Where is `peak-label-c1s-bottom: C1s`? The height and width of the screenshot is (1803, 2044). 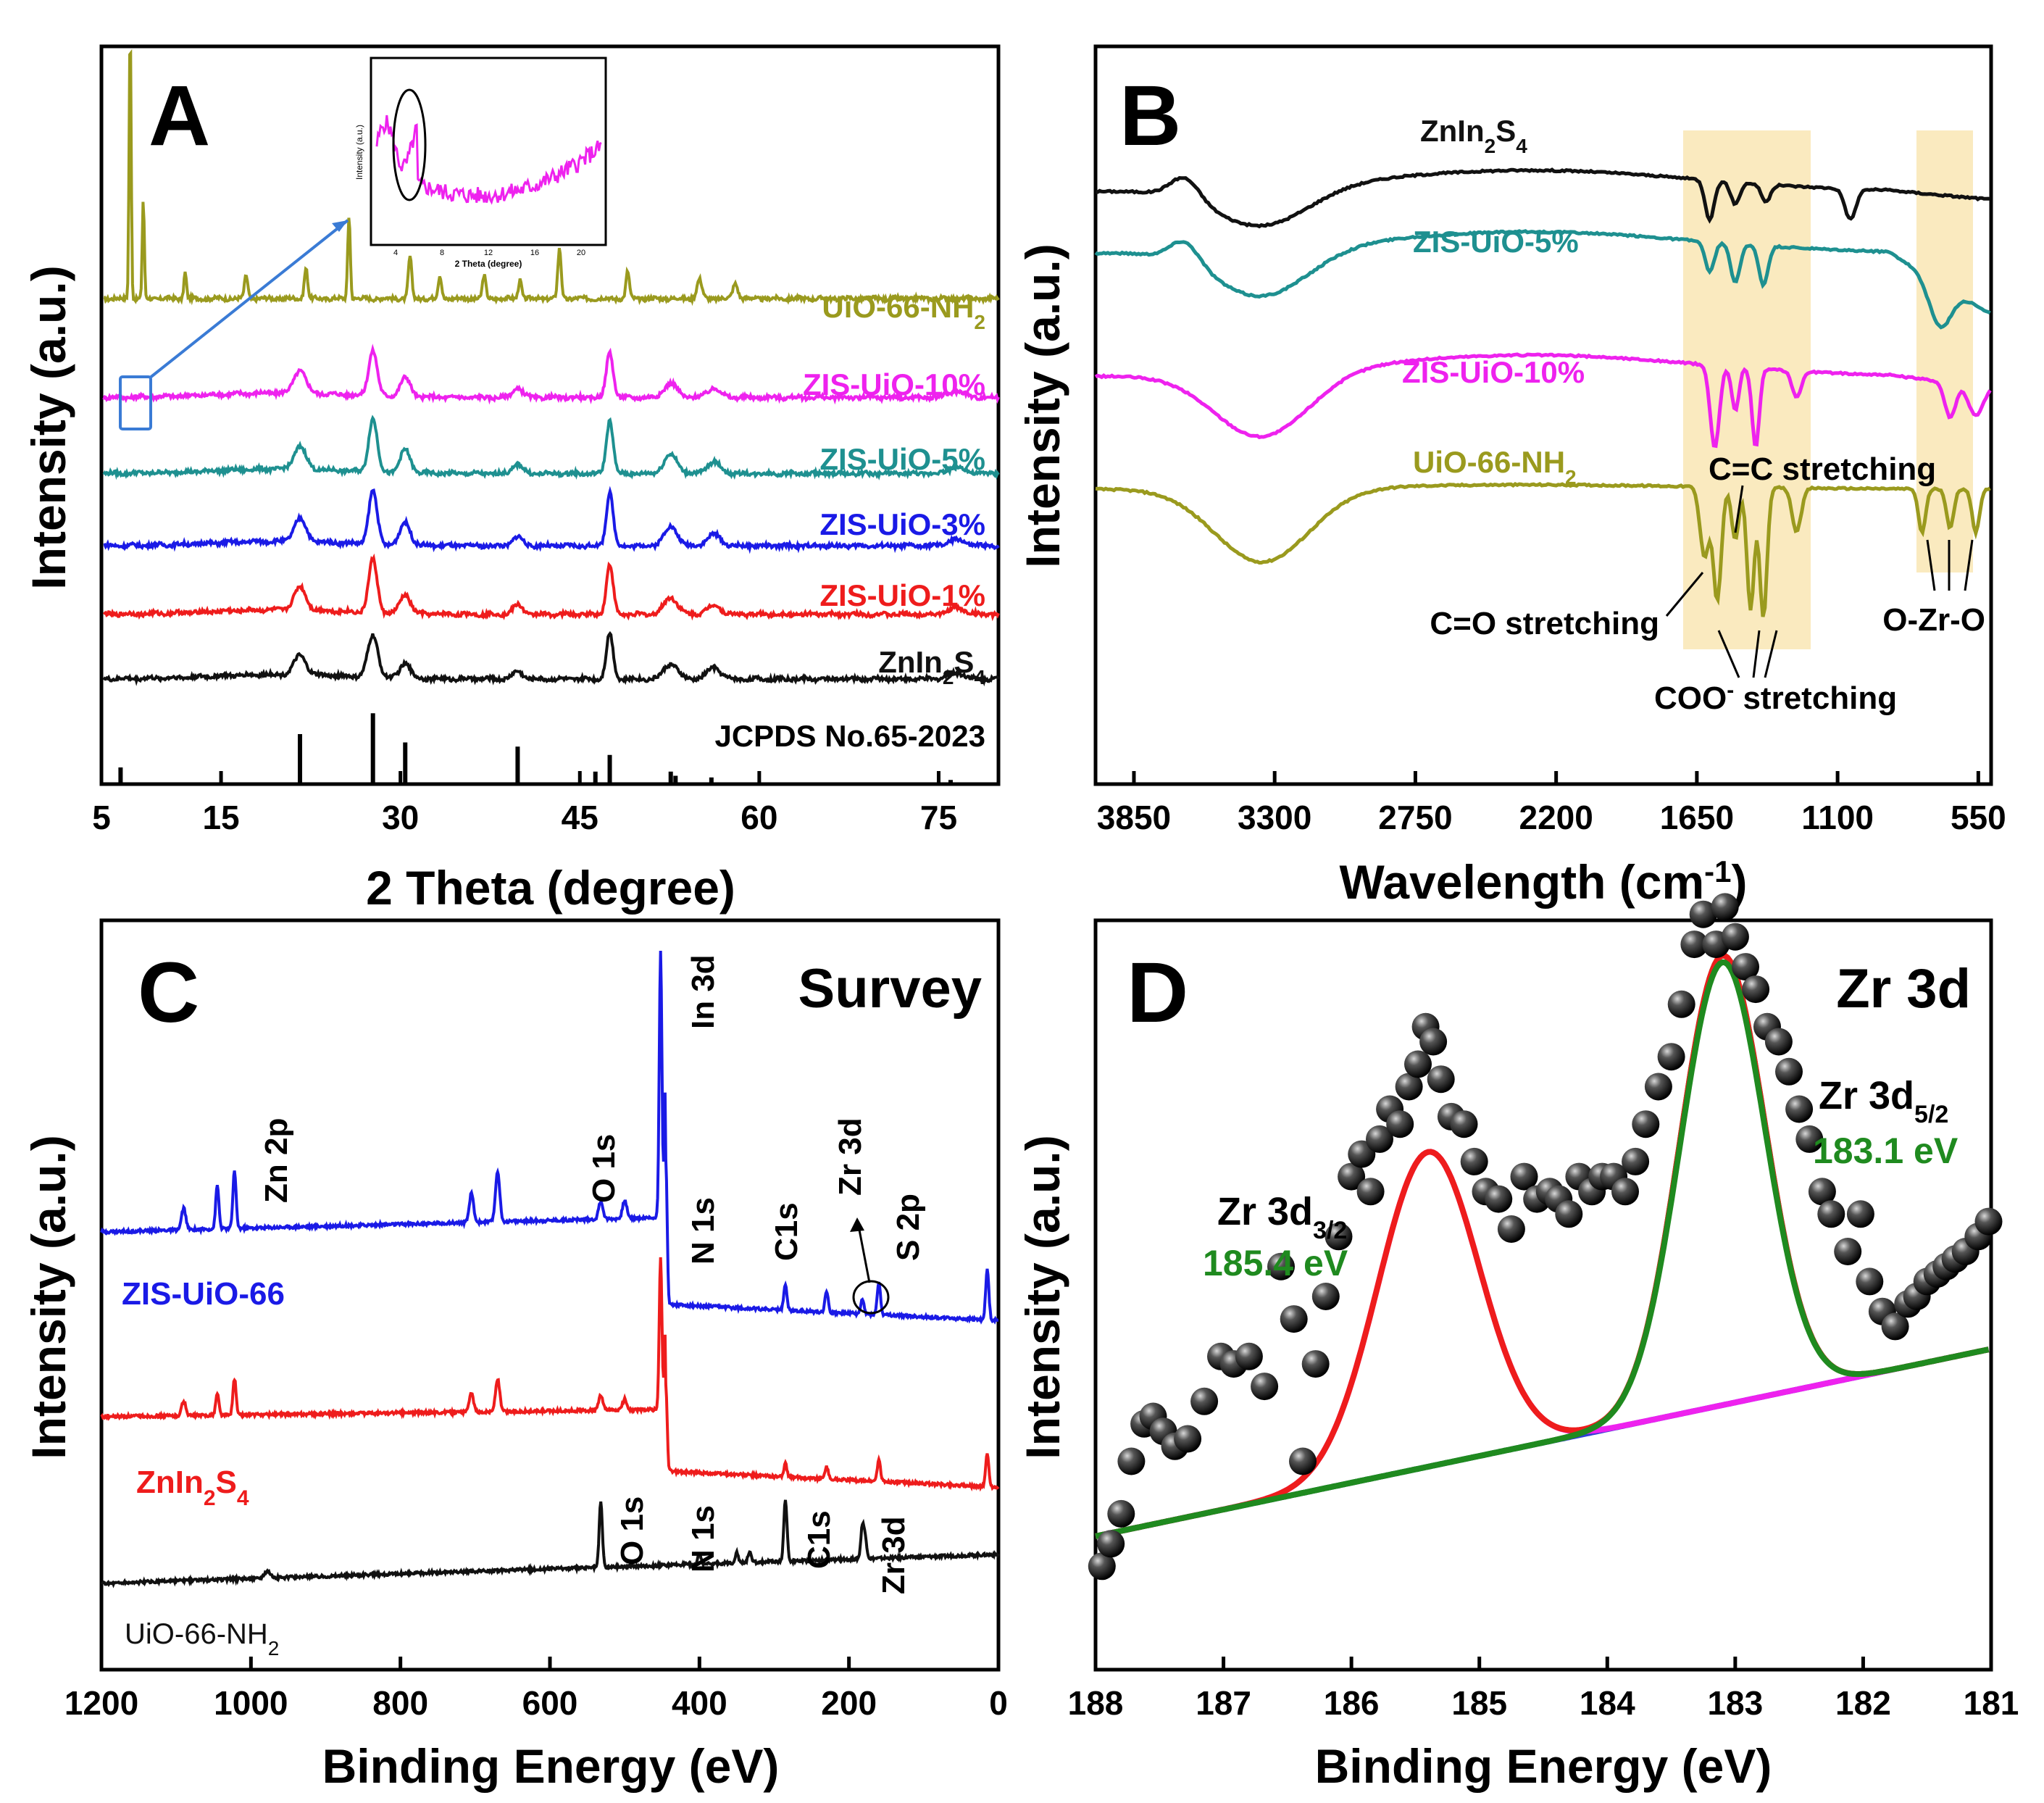 peak-label-c1s-bottom: C1s is located at coordinates (819, 1539).